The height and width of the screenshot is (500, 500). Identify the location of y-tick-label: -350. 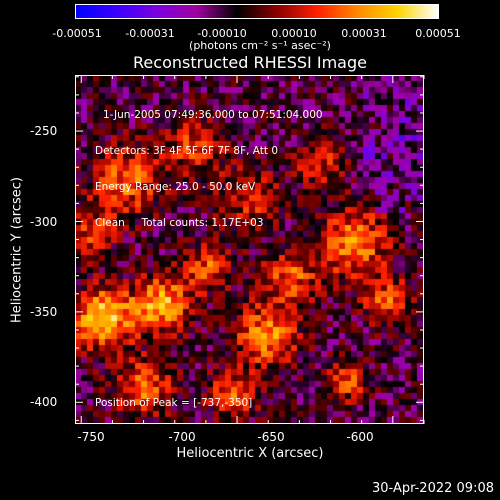
(44, 312).